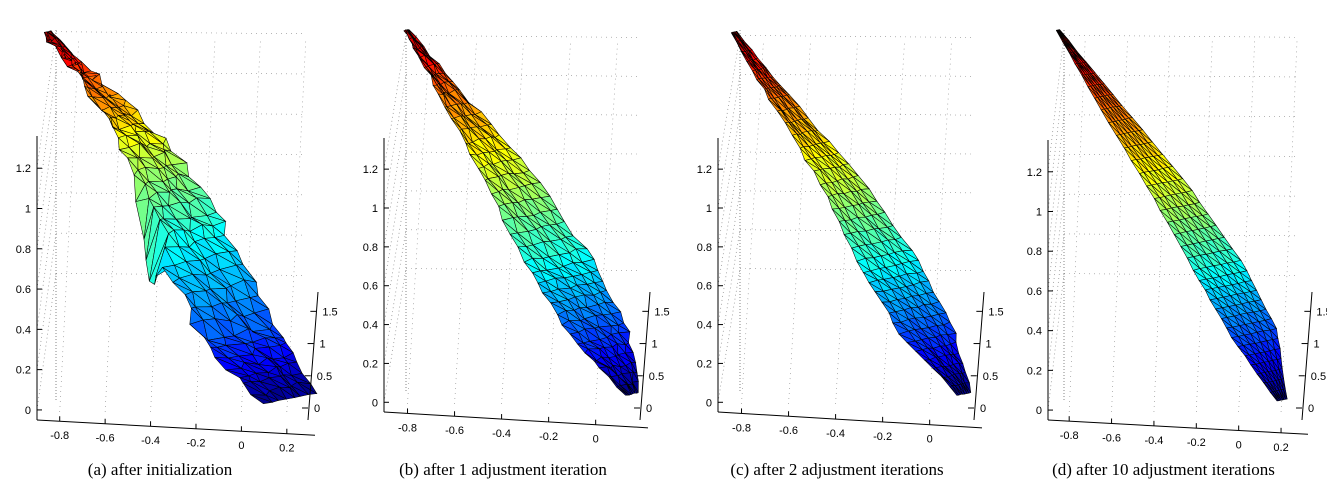  I want to click on caption-c: (c) after 2 adjustment iterations, so click(837, 469).